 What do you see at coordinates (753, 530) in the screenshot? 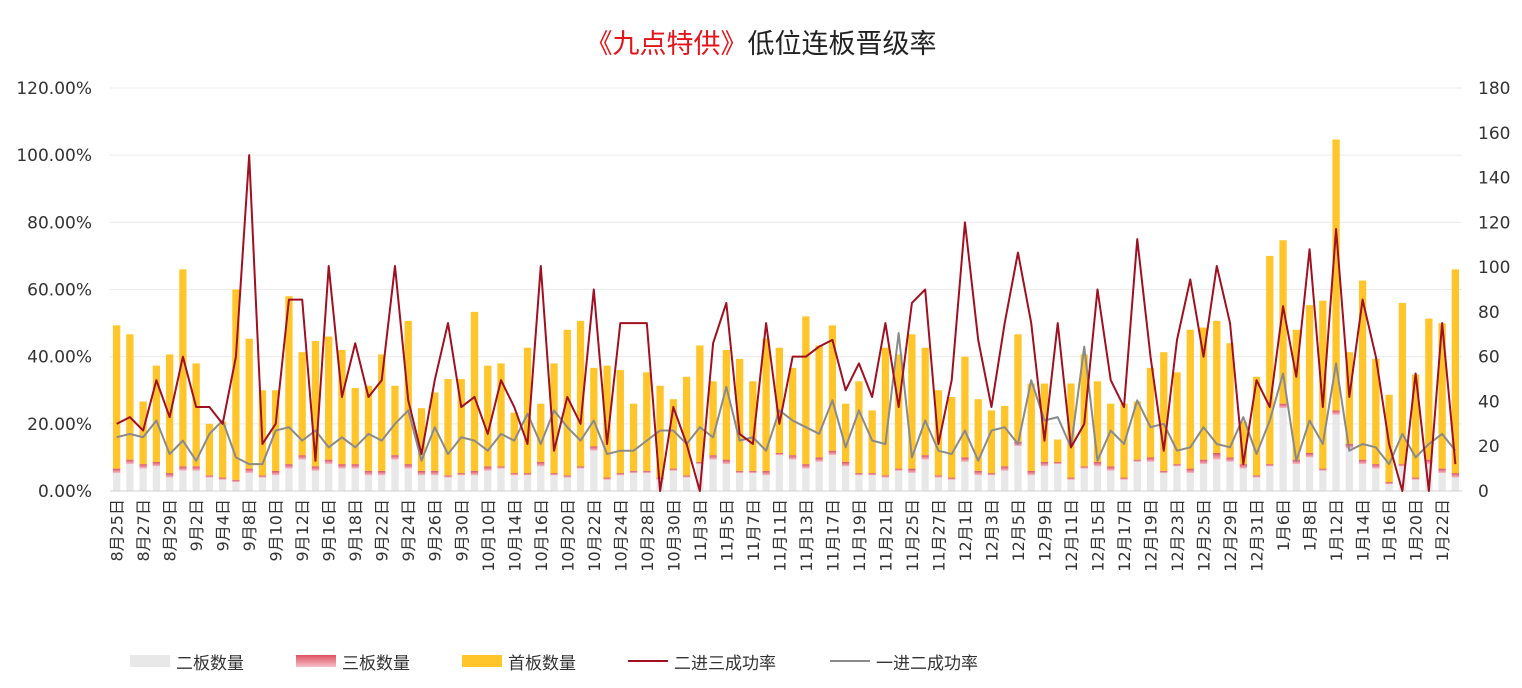
I see `x-axis-tick-label: 11月7日` at bounding box center [753, 530].